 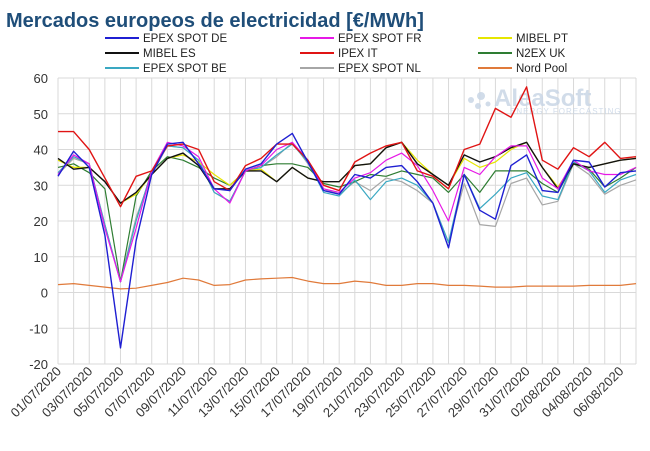 What do you see at coordinates (41, 257) in the screenshot?
I see `y-tick-label: 10` at bounding box center [41, 257].